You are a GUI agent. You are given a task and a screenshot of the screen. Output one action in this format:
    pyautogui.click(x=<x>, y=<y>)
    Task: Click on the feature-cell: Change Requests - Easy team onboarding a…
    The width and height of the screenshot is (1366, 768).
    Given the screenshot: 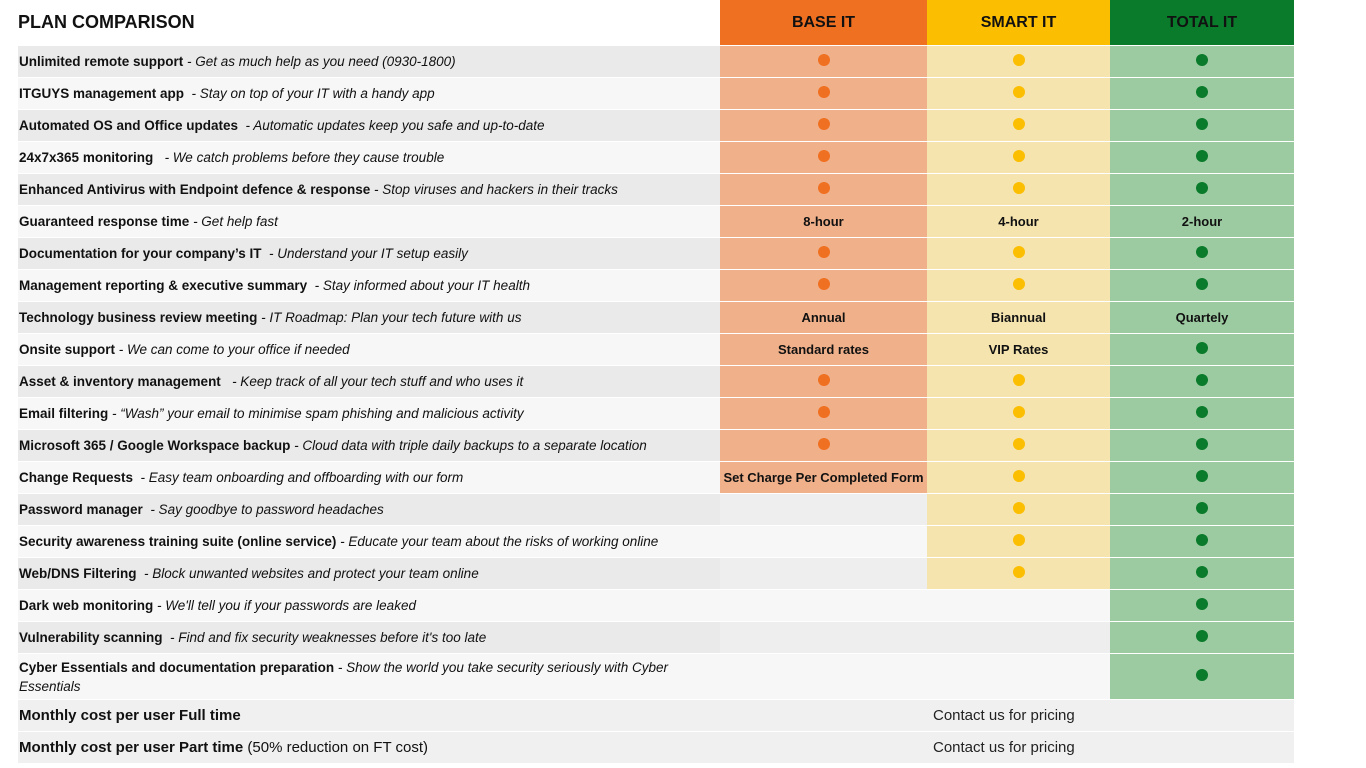 What is the action you would take?
    pyautogui.click(x=369, y=477)
    